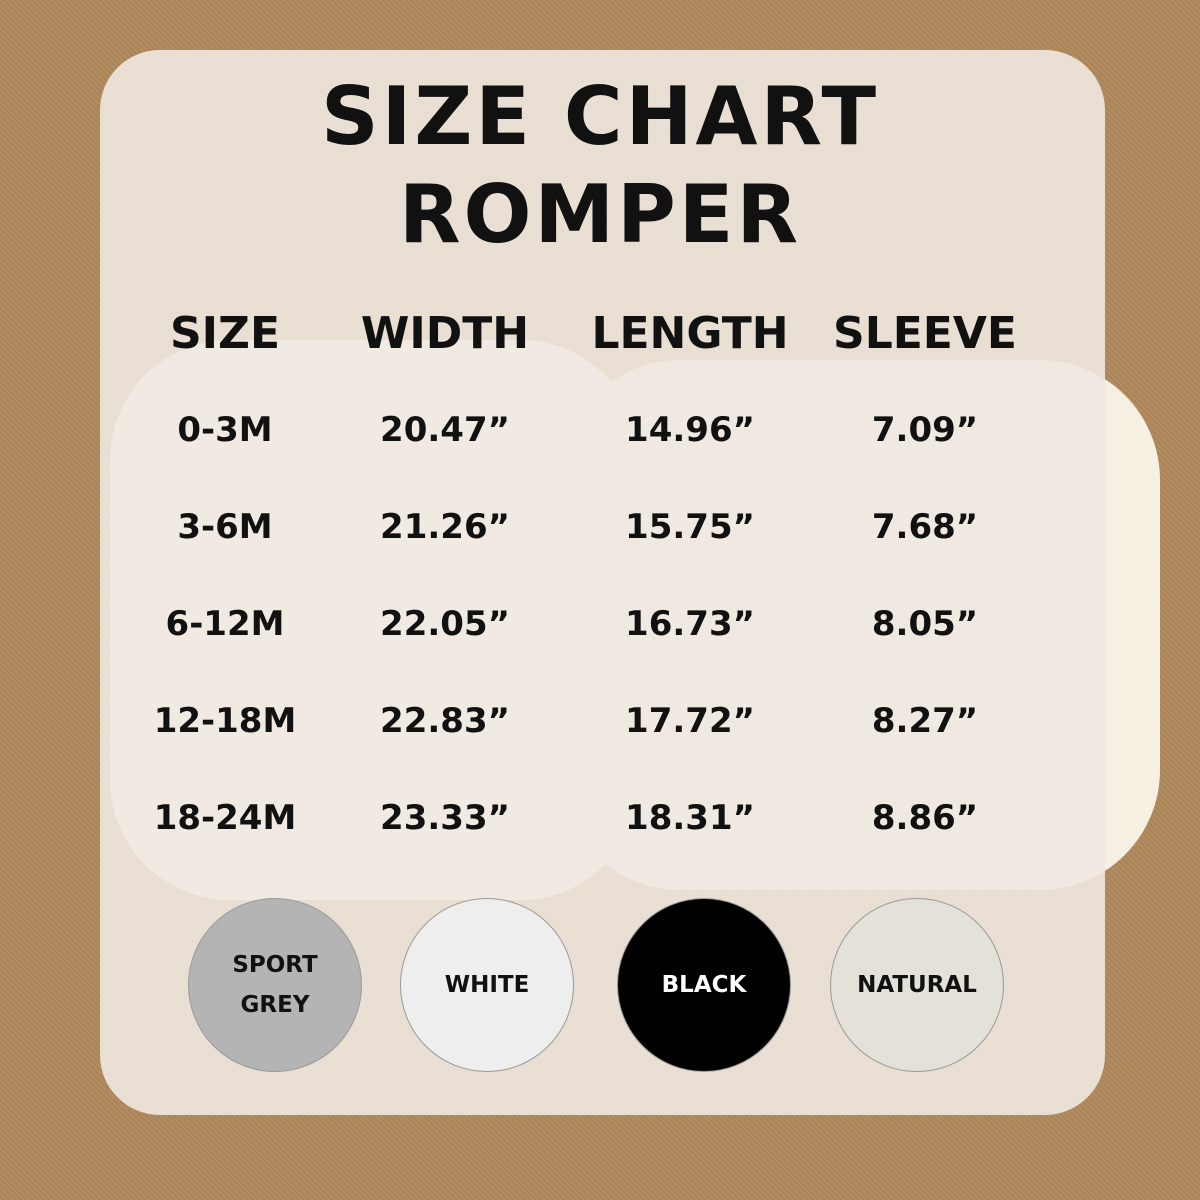 The height and width of the screenshot is (1200, 1200). What do you see at coordinates (690, 527) in the screenshot?
I see `table-cell: 15.75”` at bounding box center [690, 527].